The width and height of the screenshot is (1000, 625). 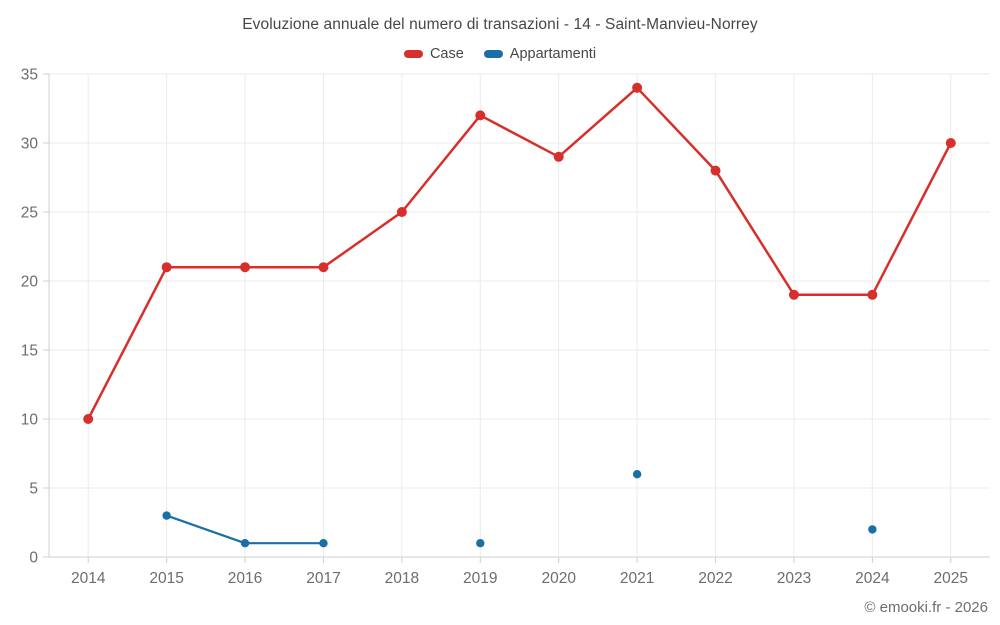 I want to click on x-tick-label: 2022, so click(x=715, y=578).